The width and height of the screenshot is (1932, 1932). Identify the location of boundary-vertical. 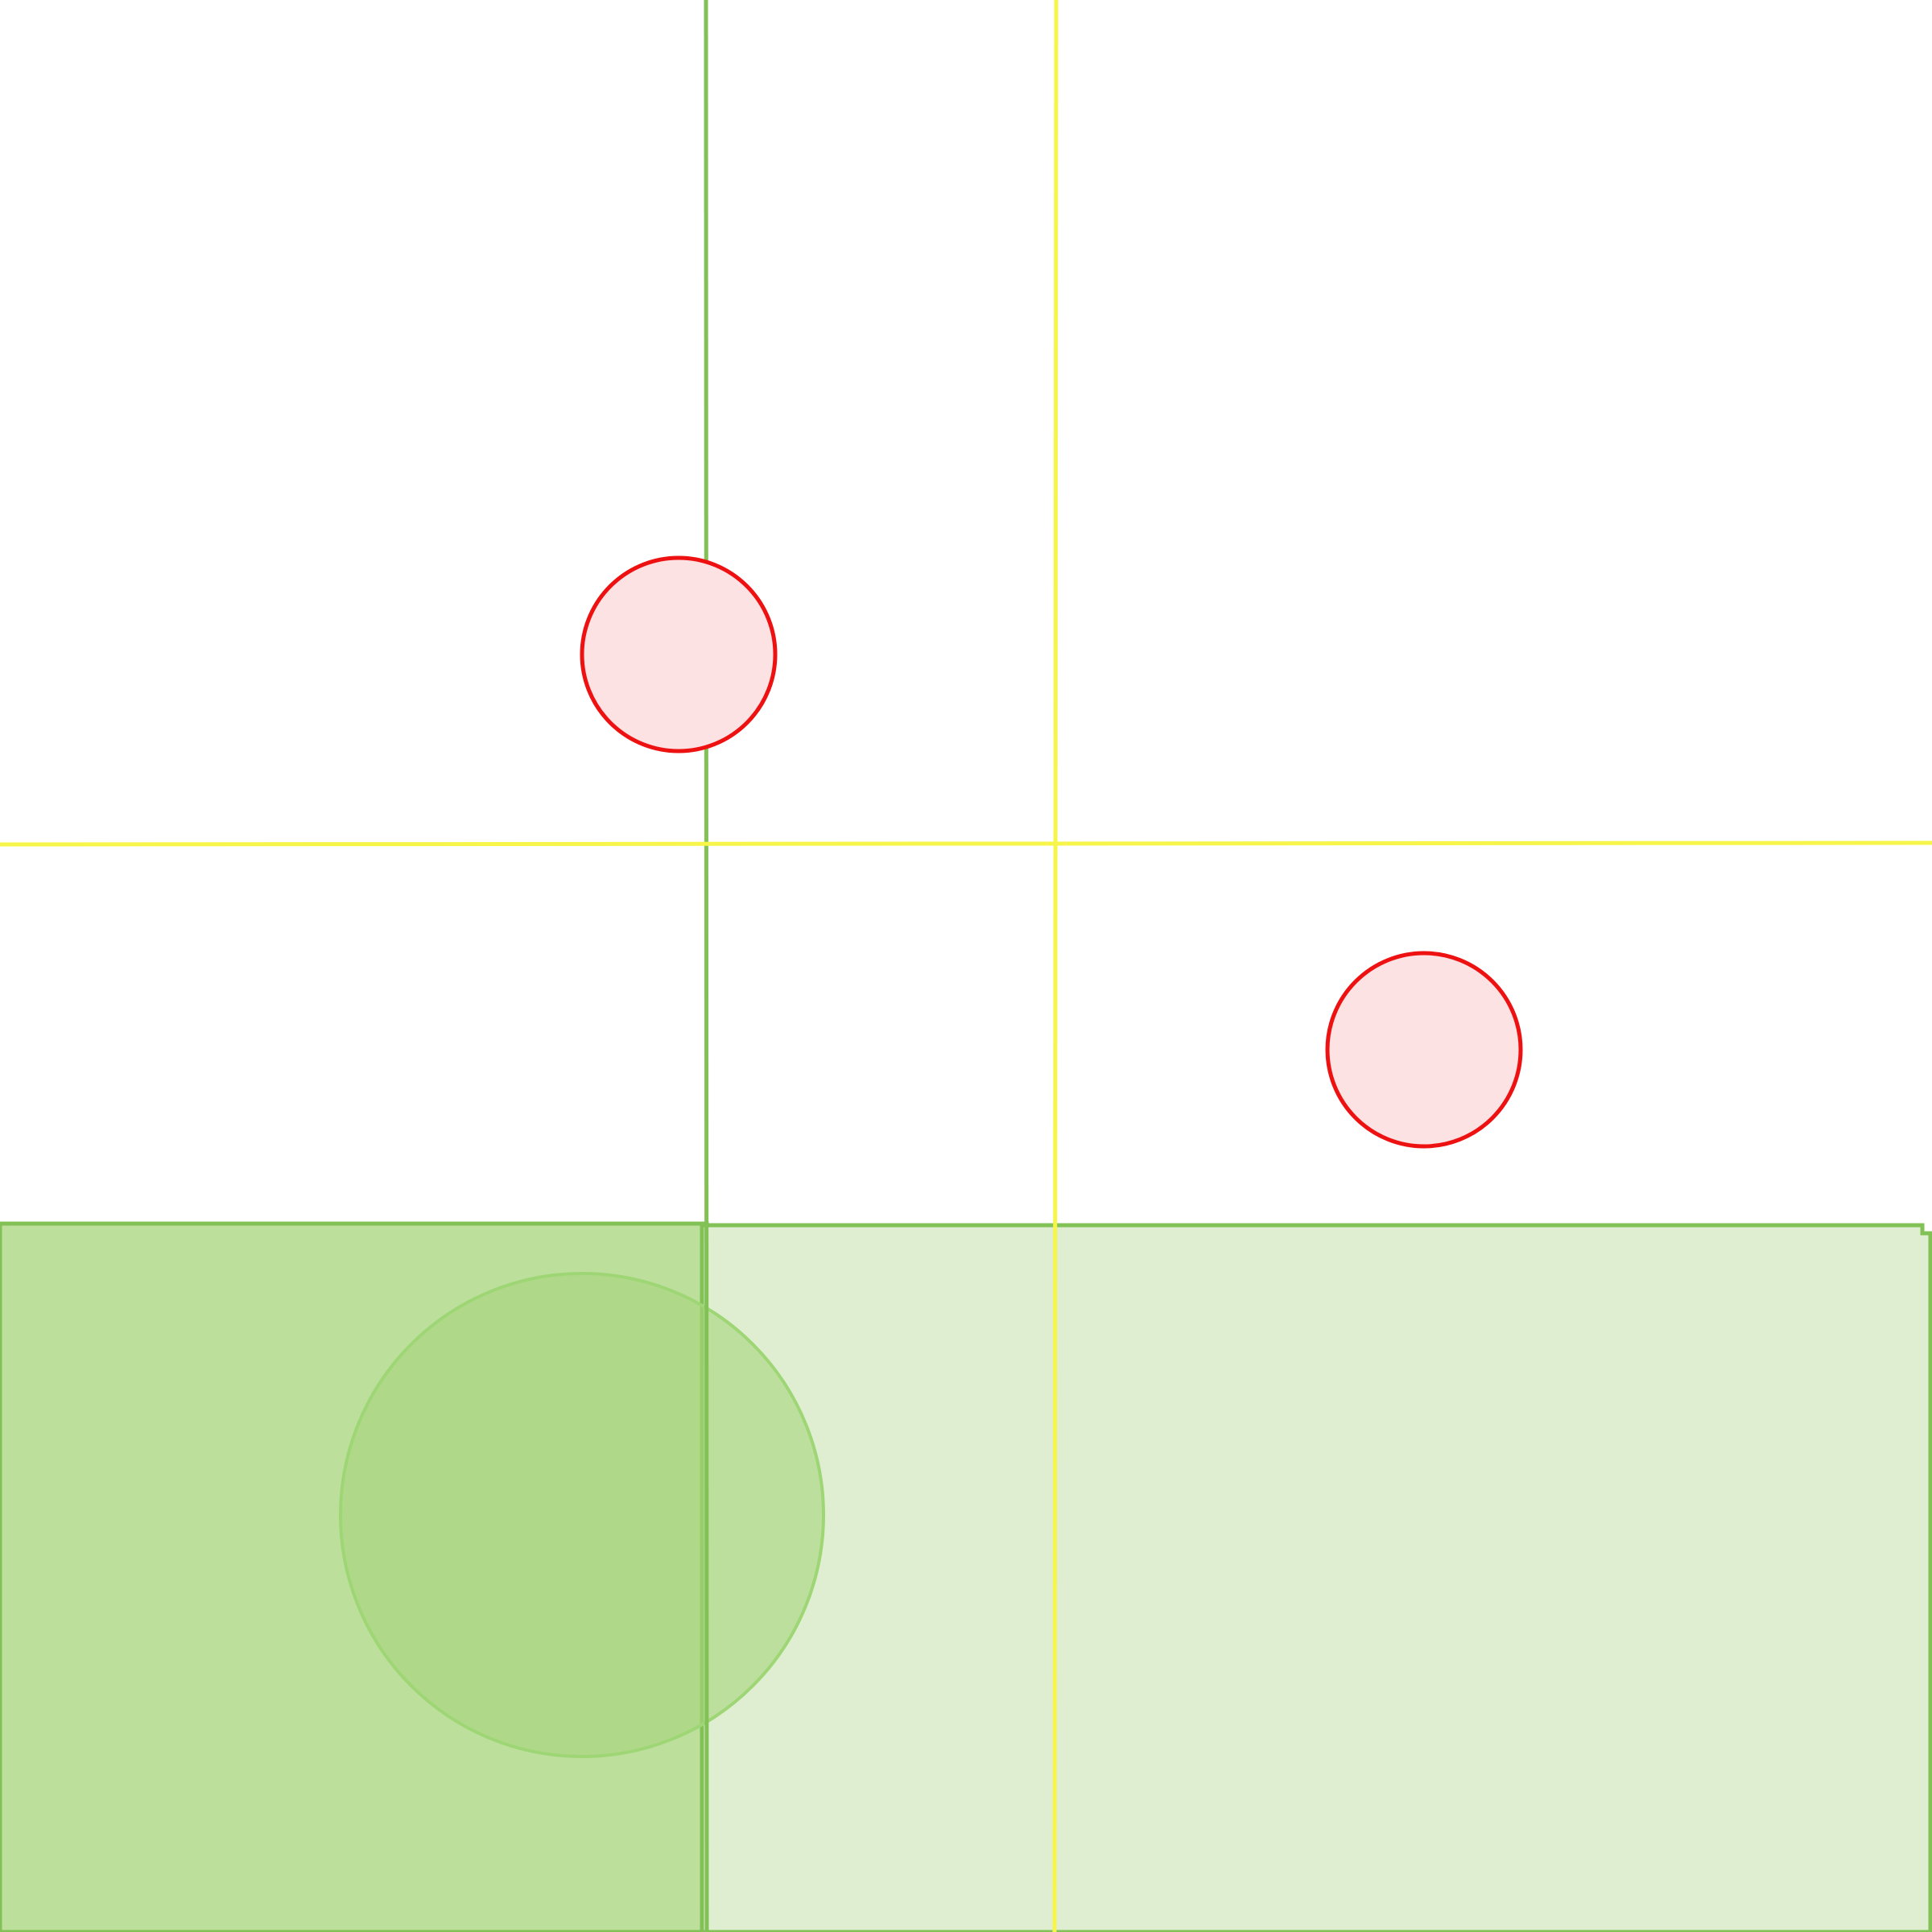
(706, 966).